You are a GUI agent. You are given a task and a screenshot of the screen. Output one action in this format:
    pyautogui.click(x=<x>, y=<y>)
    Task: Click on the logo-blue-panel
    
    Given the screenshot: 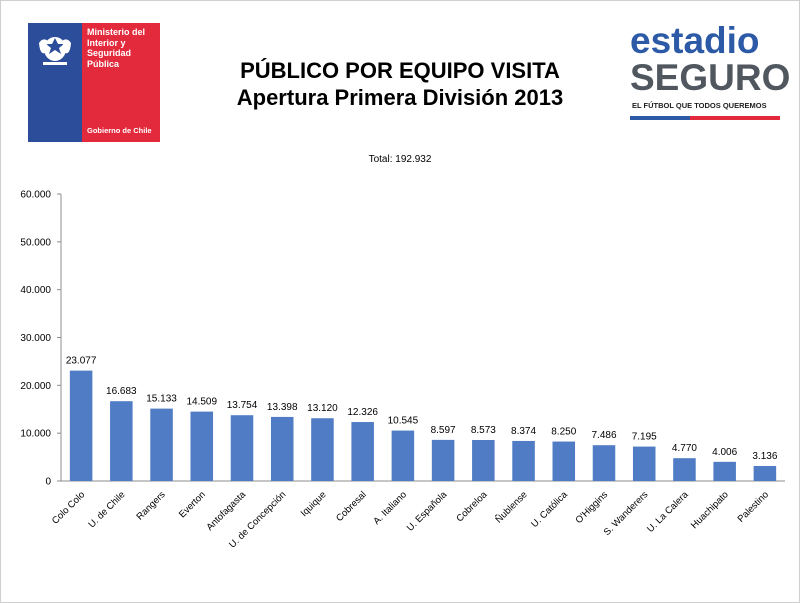 What is the action you would take?
    pyautogui.click(x=55, y=82)
    